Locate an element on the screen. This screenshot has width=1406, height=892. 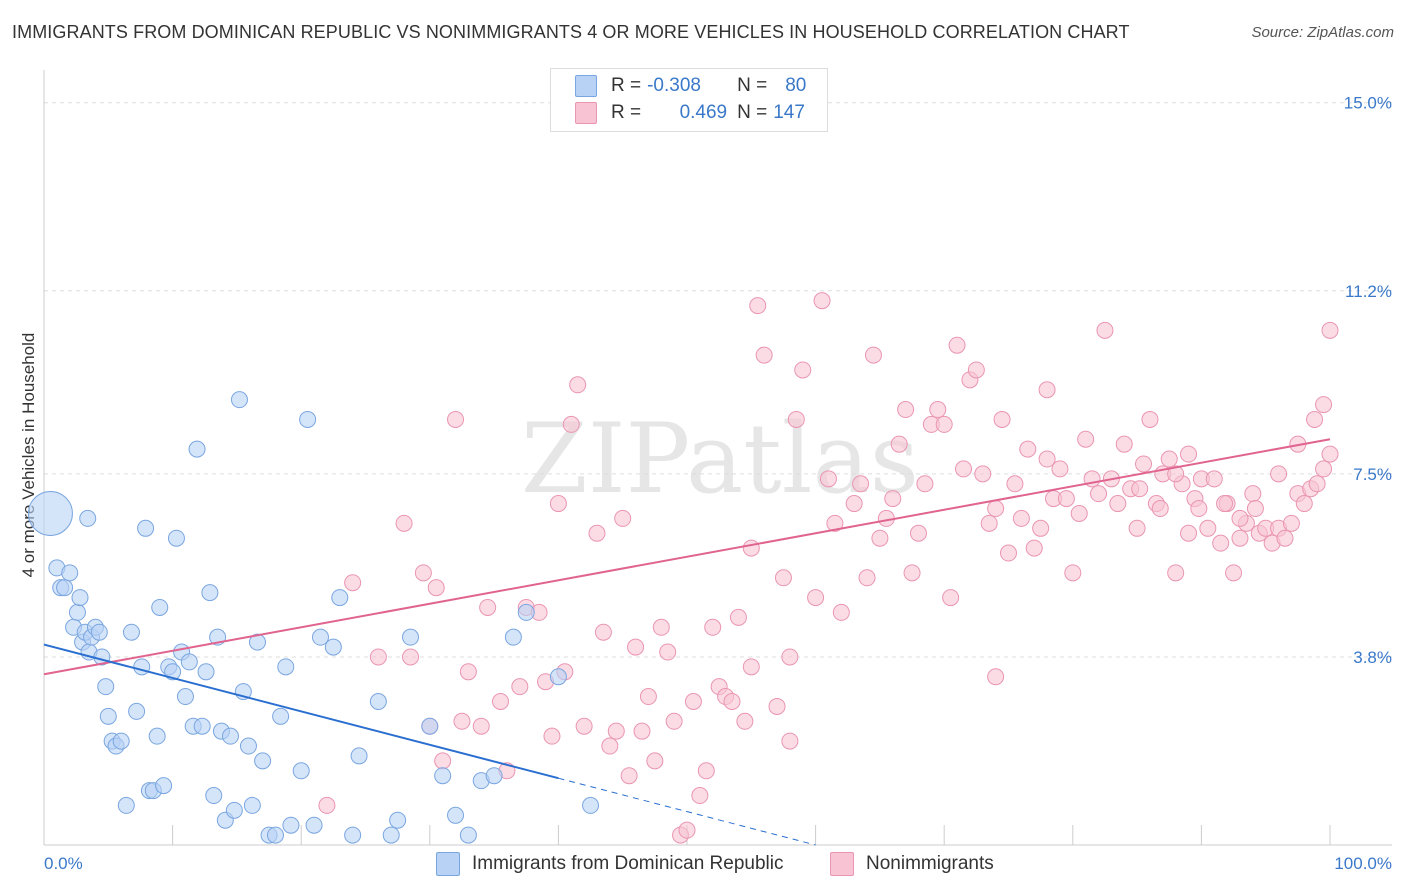
series-label-pink: Nonimmigrants is located at coordinates (930, 863).